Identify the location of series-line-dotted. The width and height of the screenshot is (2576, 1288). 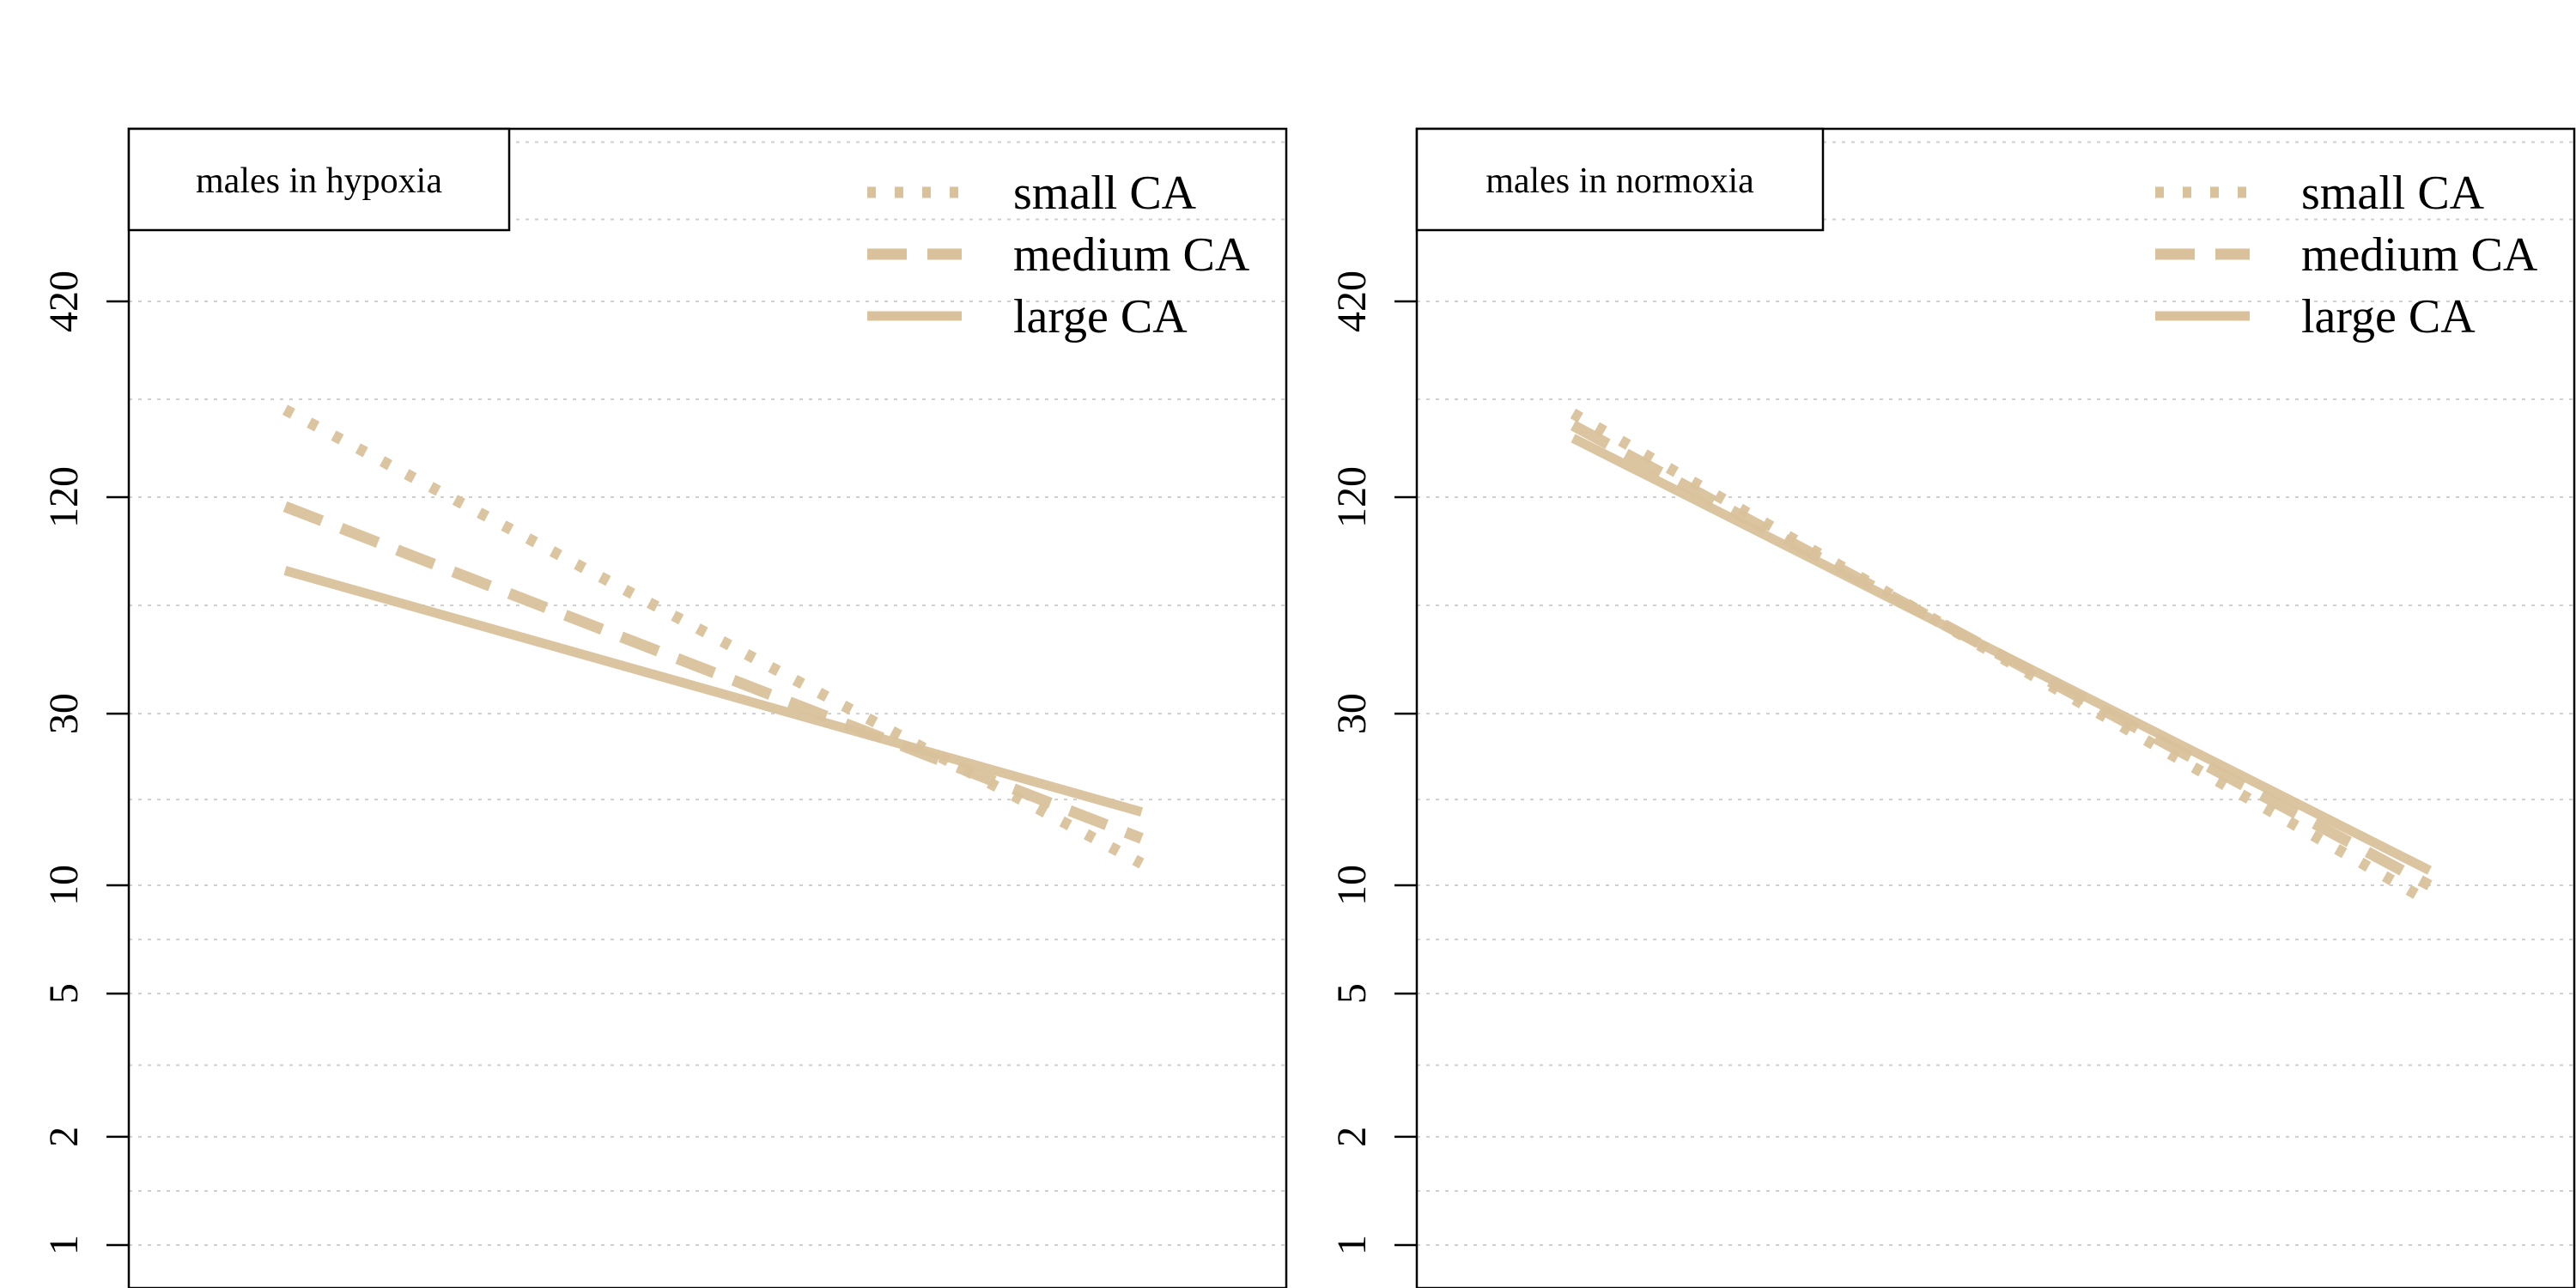
(713, 636).